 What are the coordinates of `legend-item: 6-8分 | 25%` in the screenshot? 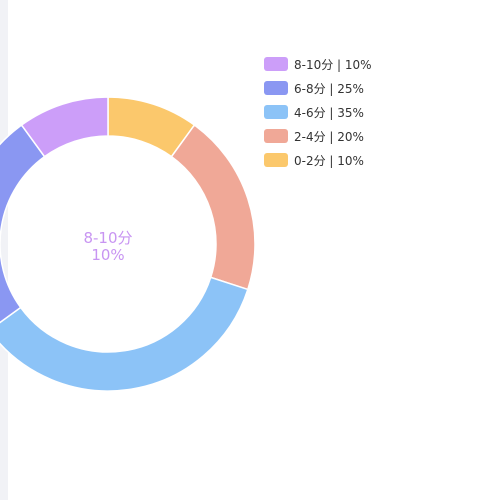 It's located at (364, 88).